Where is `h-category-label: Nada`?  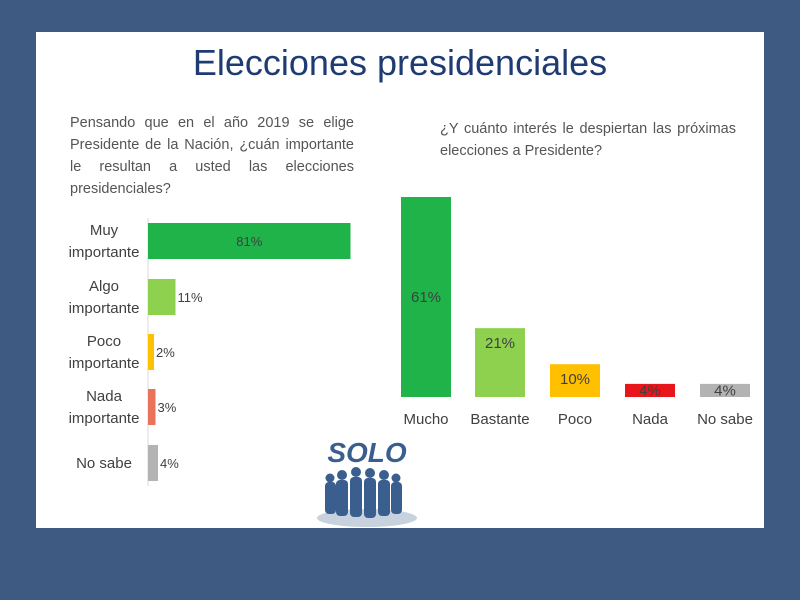
h-category-label: Nada is located at coordinates (104, 396).